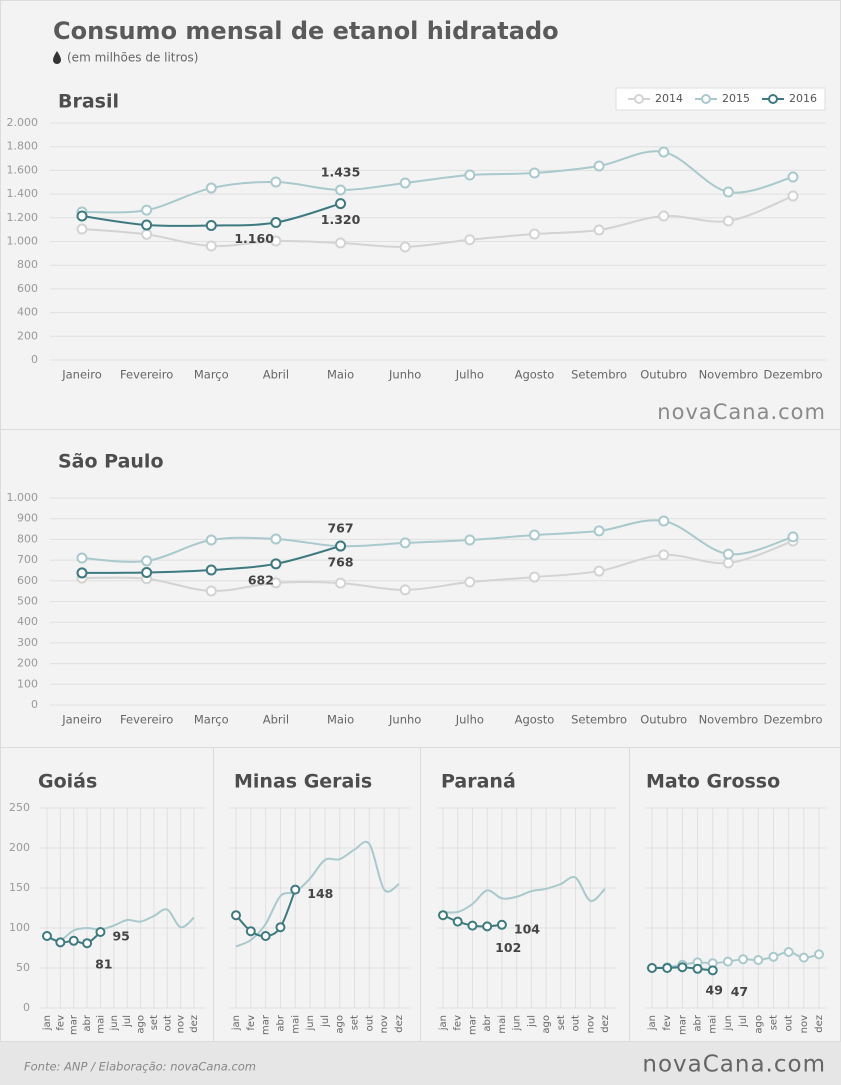 The height and width of the screenshot is (1085, 841). I want to click on y-tick-label: 1.200, so click(23, 217).